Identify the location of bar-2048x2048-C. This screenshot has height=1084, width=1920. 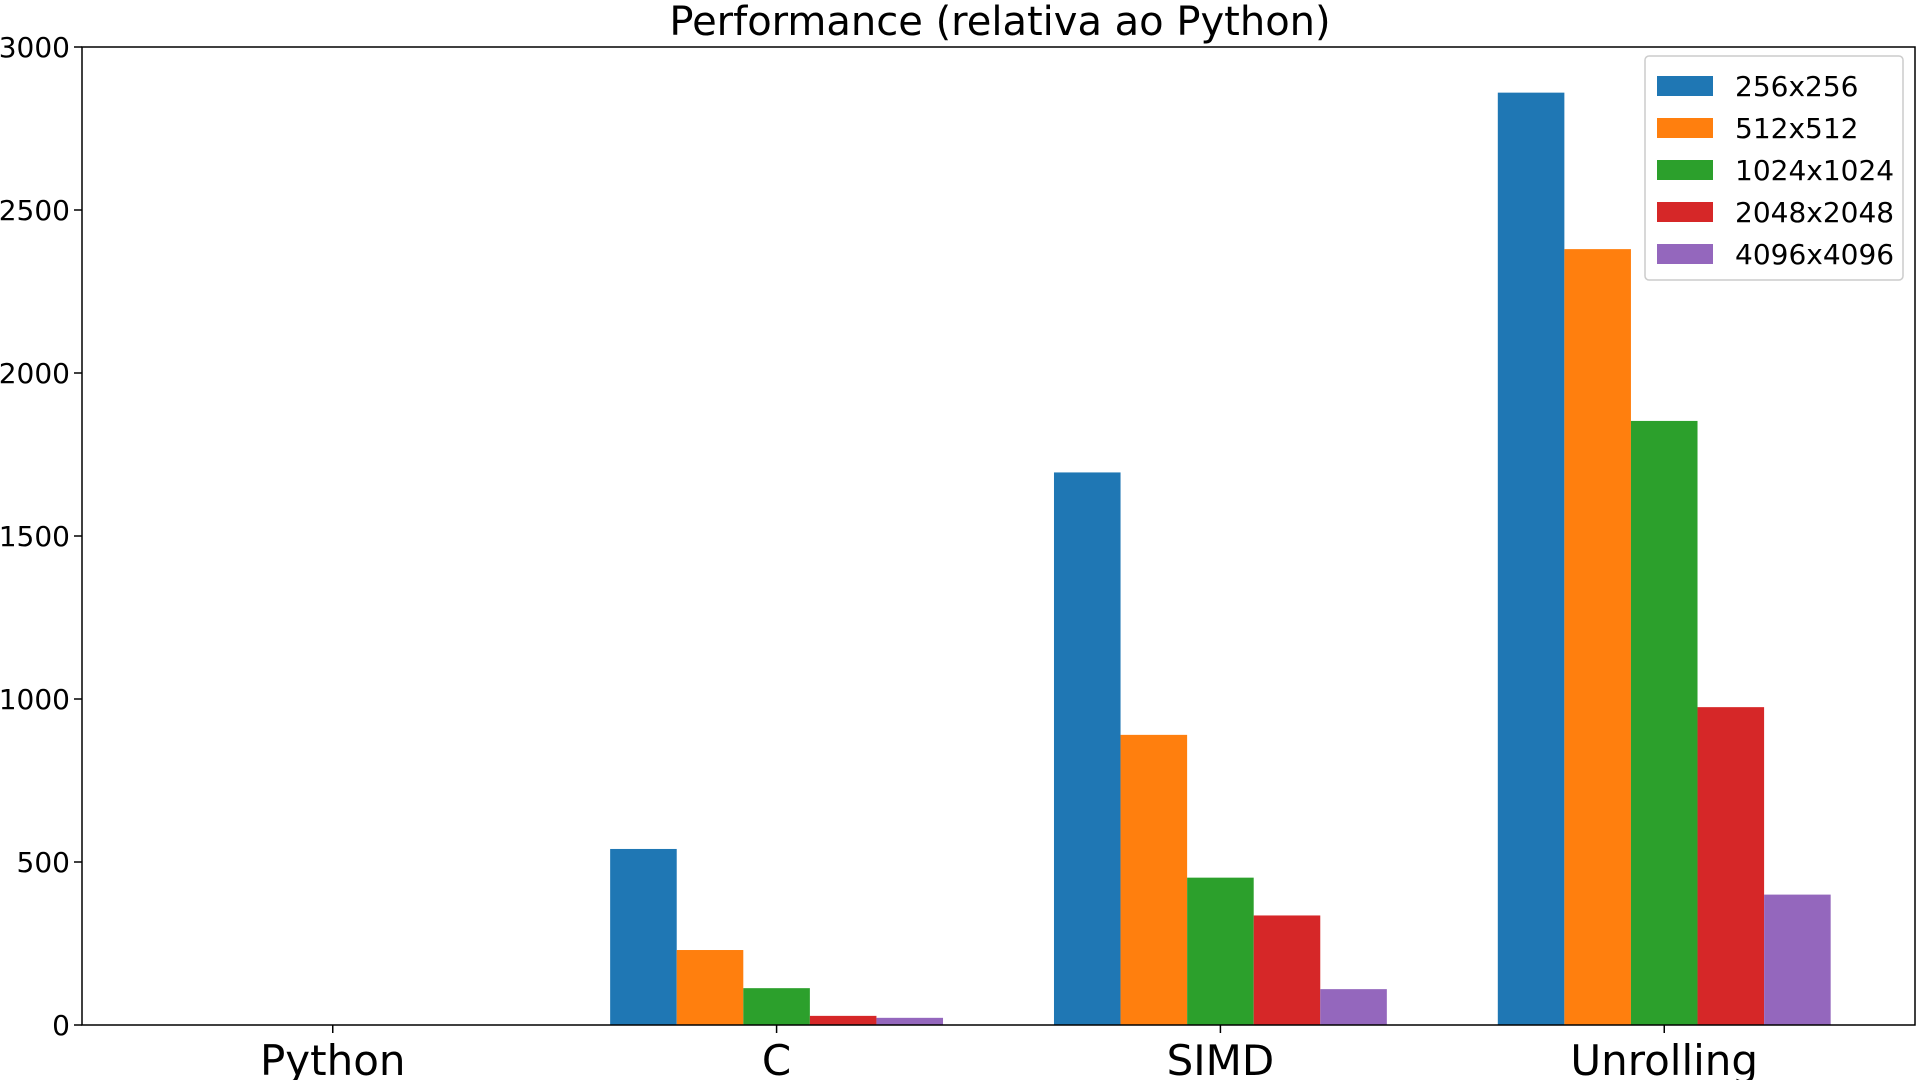
(843, 1020).